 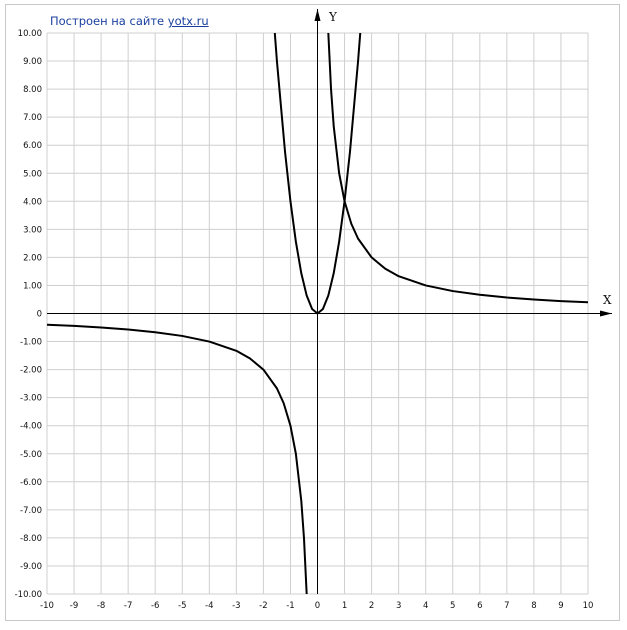 What do you see at coordinates (188, 21) in the screenshot?
I see `credit-link: yotx.ru` at bounding box center [188, 21].